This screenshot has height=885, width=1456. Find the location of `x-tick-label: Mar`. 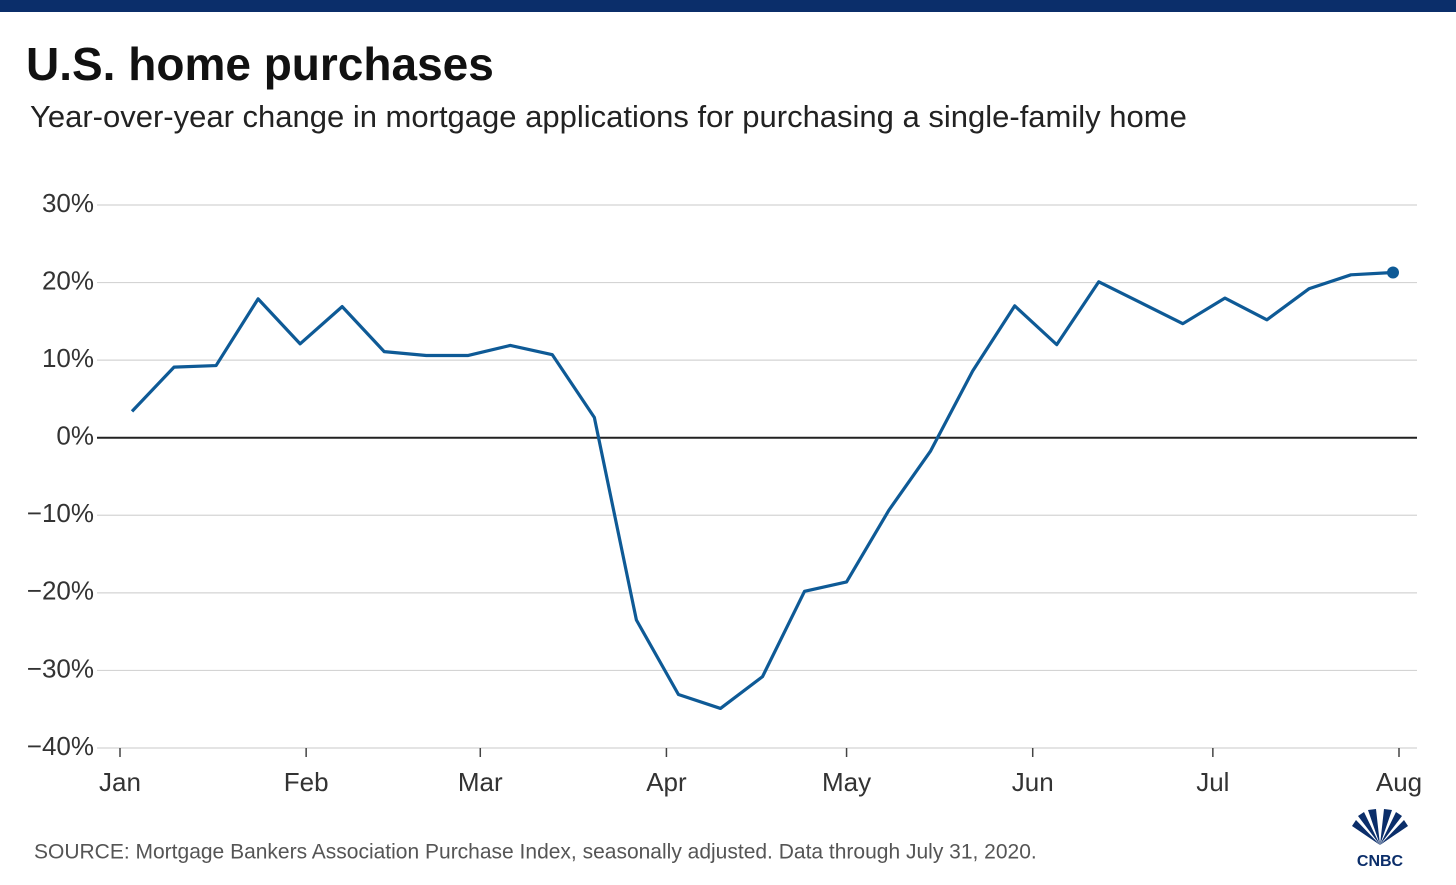

x-tick-label: Mar is located at coordinates (480, 782).